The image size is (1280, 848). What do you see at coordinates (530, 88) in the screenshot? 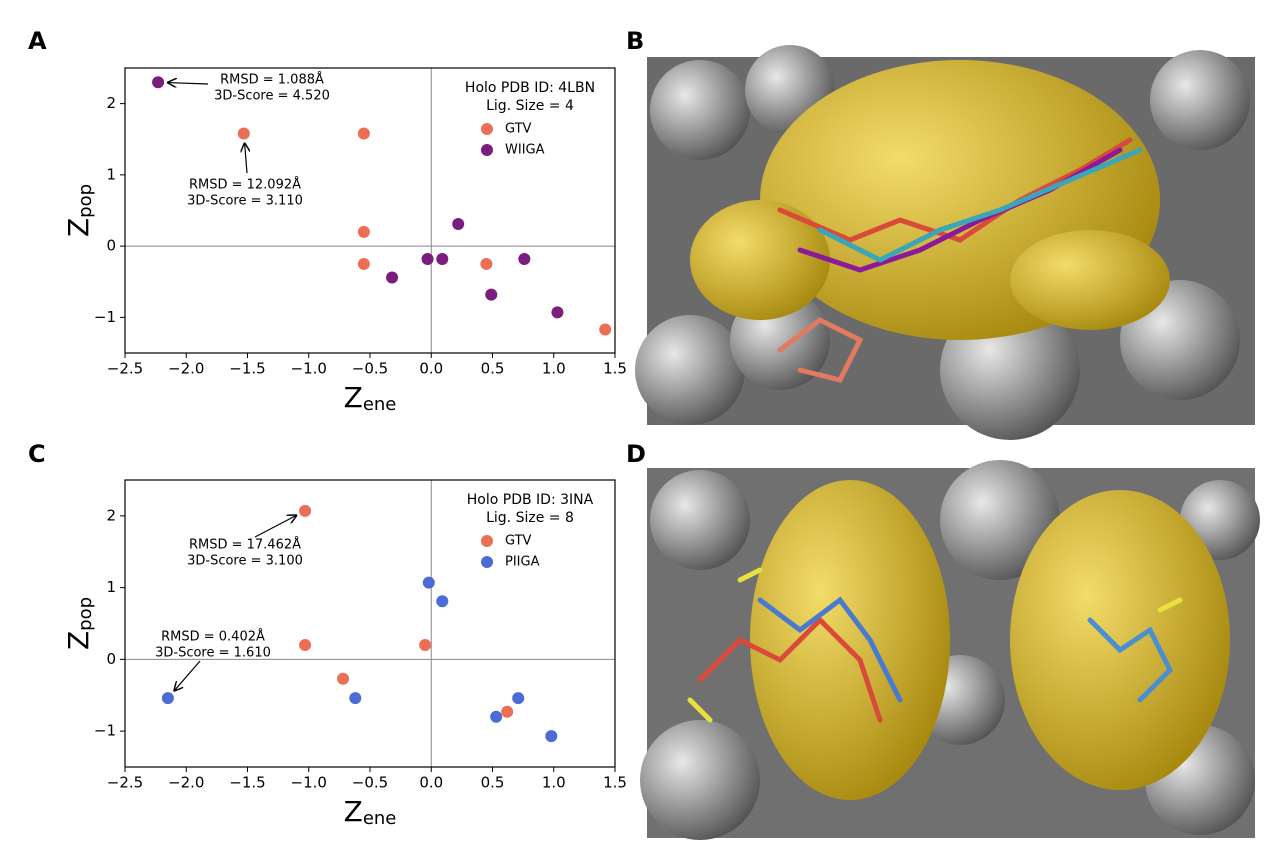
I see `legend-title: Holo PDB ID: 4LBN` at bounding box center [530, 88].